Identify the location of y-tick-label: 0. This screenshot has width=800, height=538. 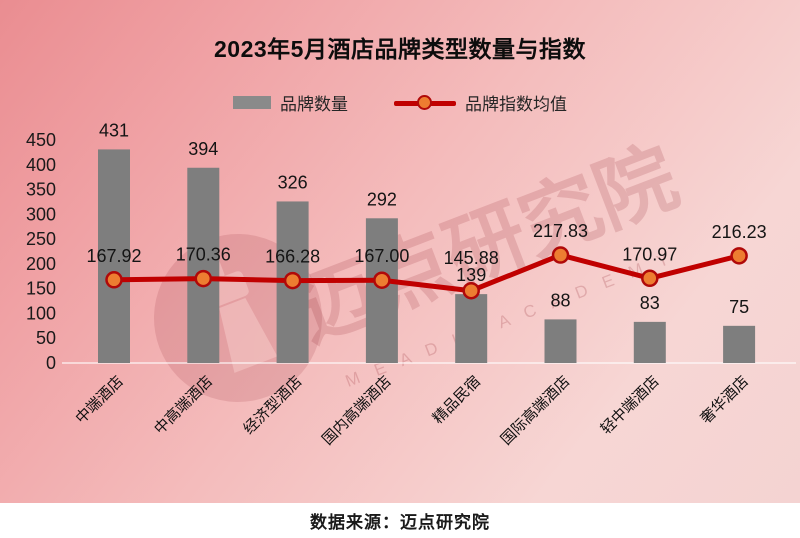
(51, 363).